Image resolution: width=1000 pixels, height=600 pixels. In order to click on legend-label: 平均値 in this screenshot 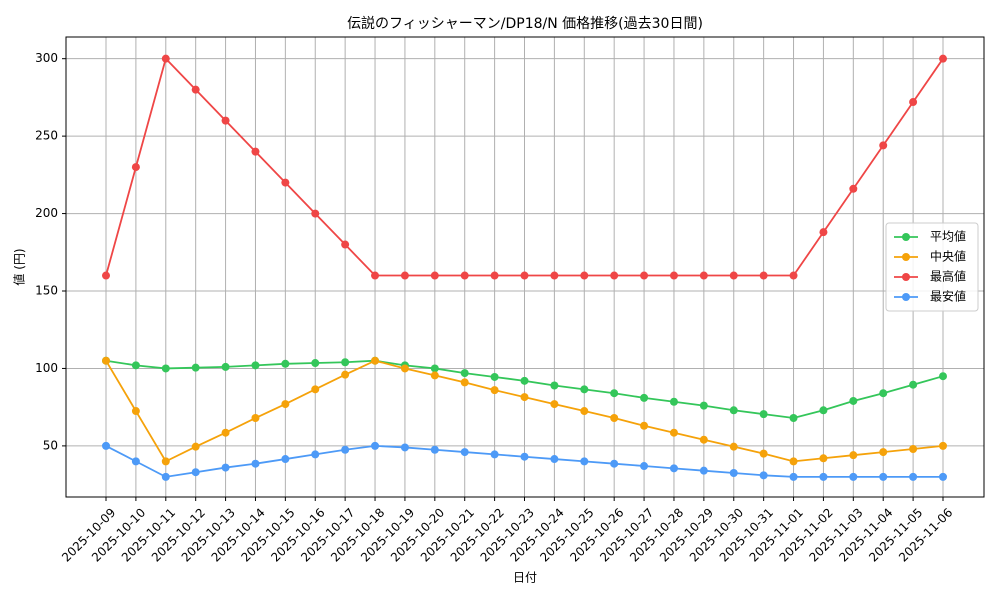, I will do `click(948, 236)`.